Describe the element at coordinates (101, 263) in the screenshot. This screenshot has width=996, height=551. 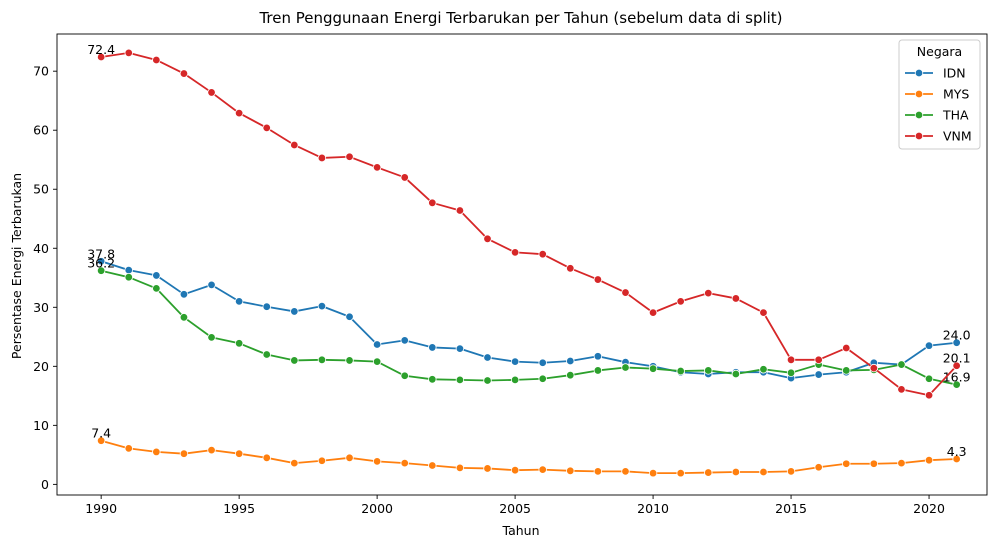
I see `data-label-tha: 36.2` at that location.